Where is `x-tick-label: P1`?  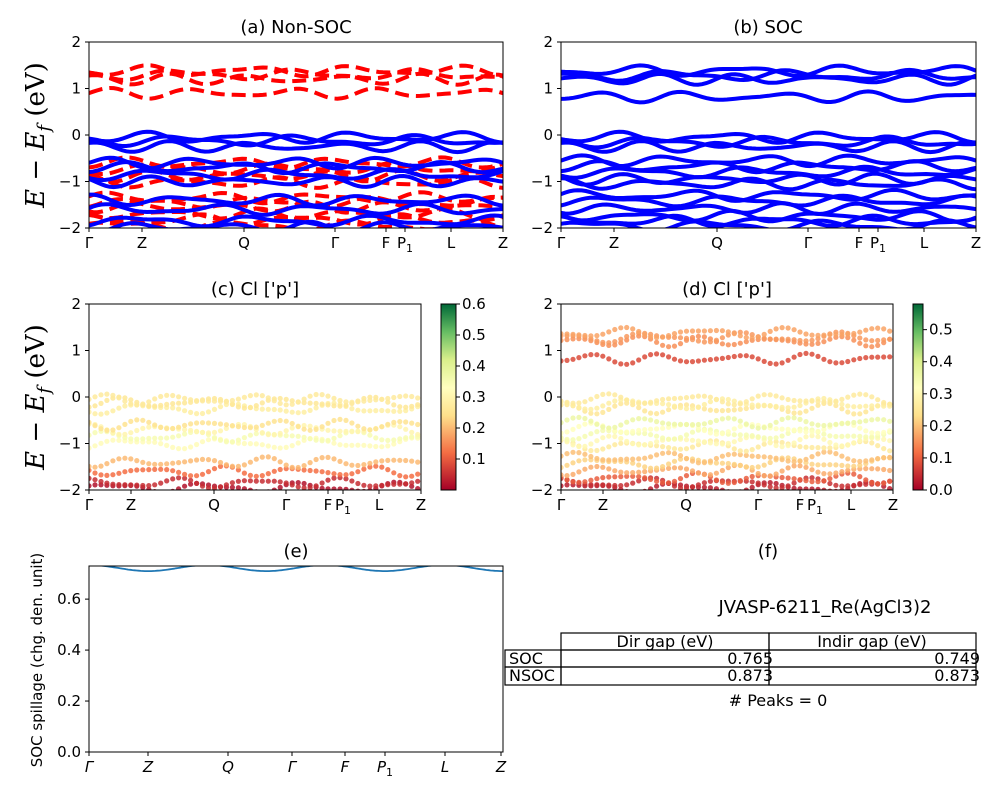
x-tick-label: P1 is located at coordinates (405, 244).